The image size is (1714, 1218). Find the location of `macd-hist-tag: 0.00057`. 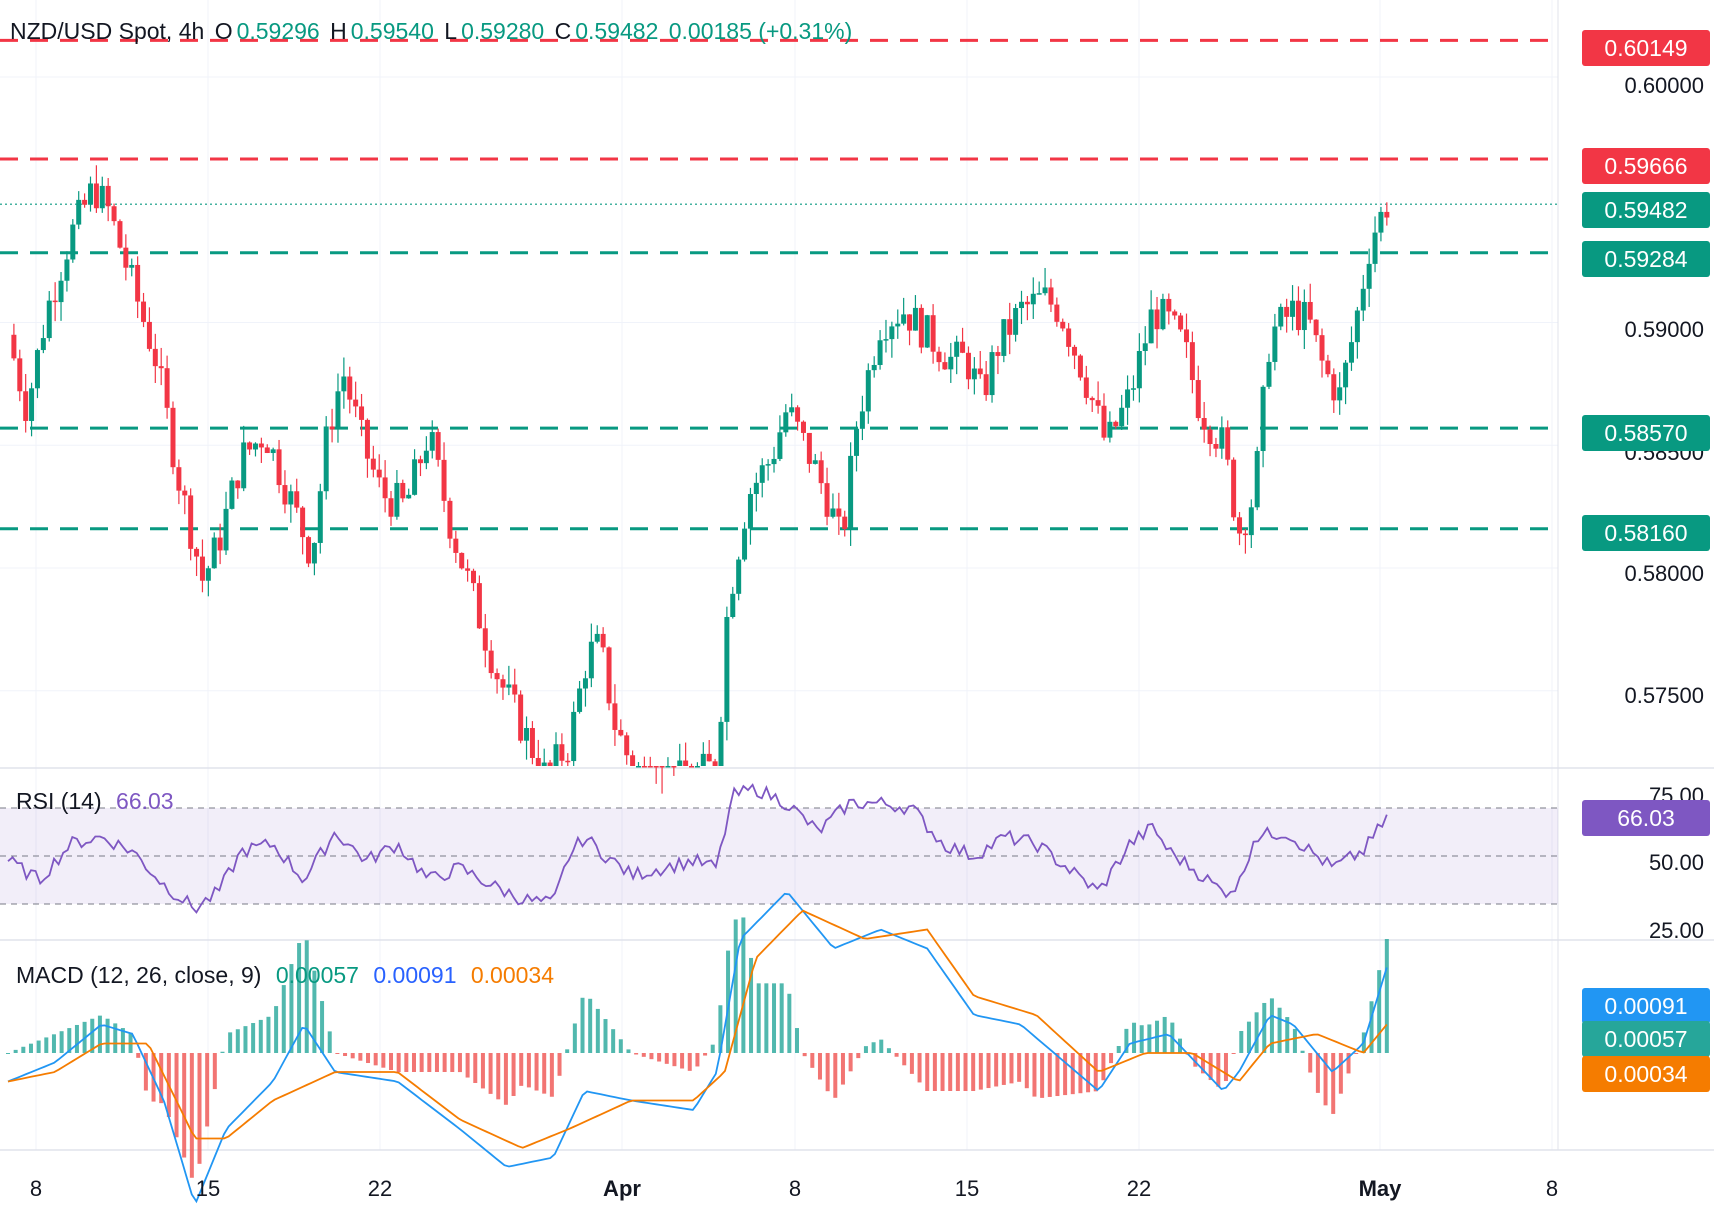

macd-hist-tag: 0.00057 is located at coordinates (1646, 1039).